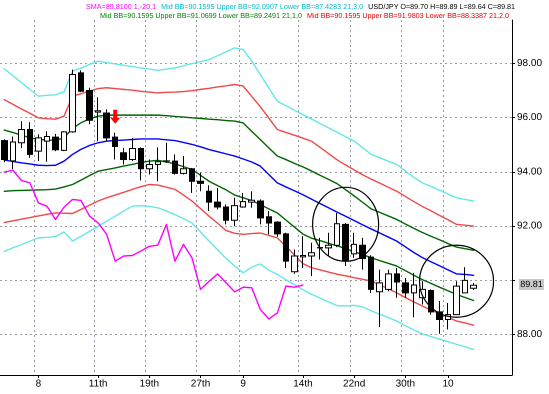 Image resolution: width=549 pixels, height=394 pixels. I want to click on text: 89.81, so click(531, 284).